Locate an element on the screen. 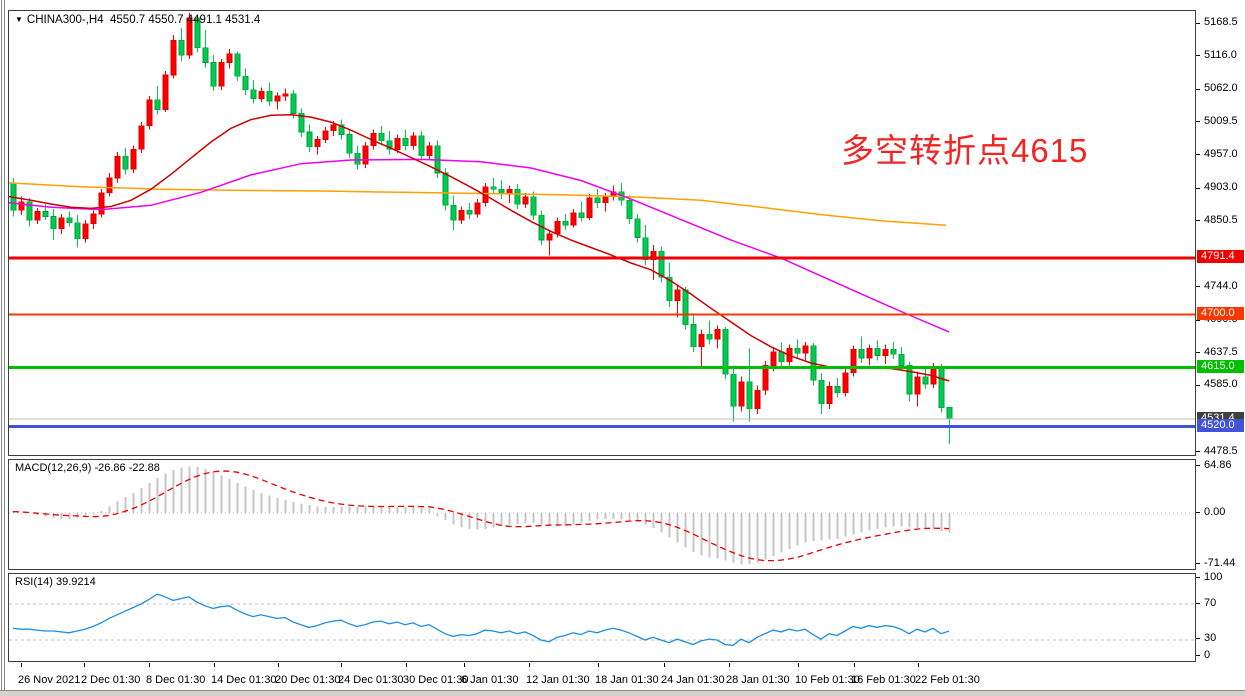  price-tick-label: 4744.0 is located at coordinates (1221, 286).